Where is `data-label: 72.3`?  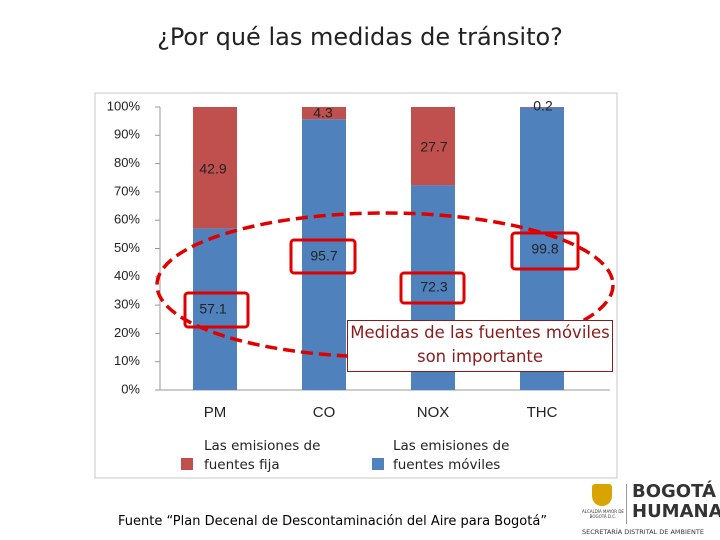
data-label: 72.3 is located at coordinates (433, 287).